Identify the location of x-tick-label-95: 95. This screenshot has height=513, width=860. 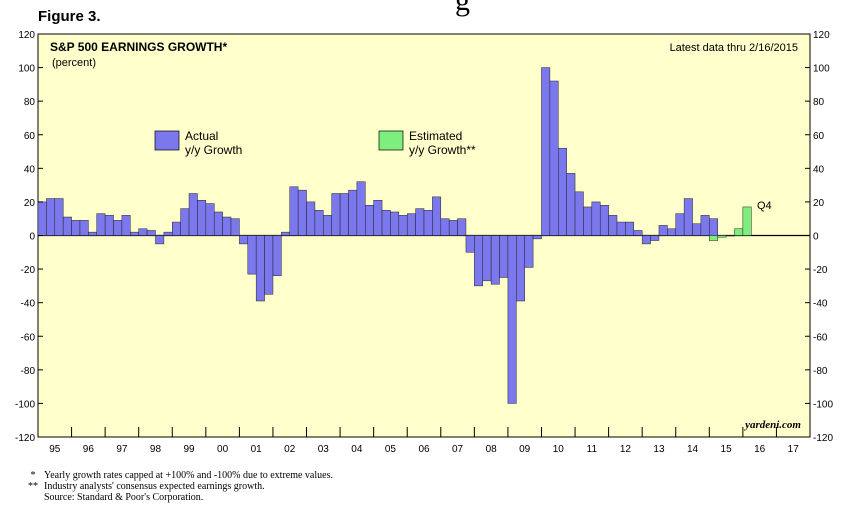
(55, 449).